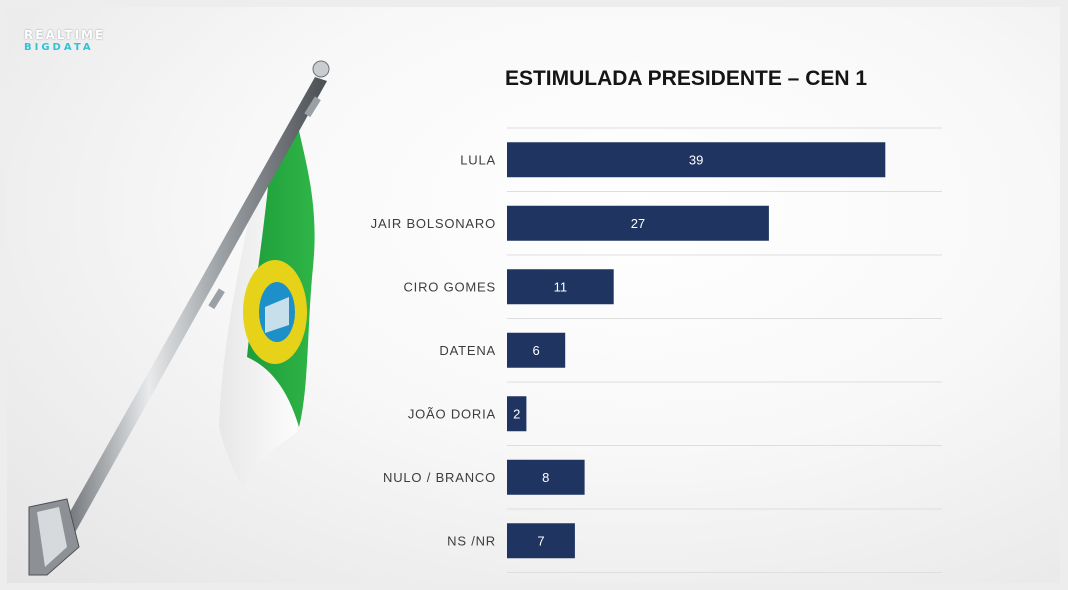 This screenshot has width=1068, height=590. What do you see at coordinates (452, 413) in the screenshot?
I see `category-label: JOÃO DORIA` at bounding box center [452, 413].